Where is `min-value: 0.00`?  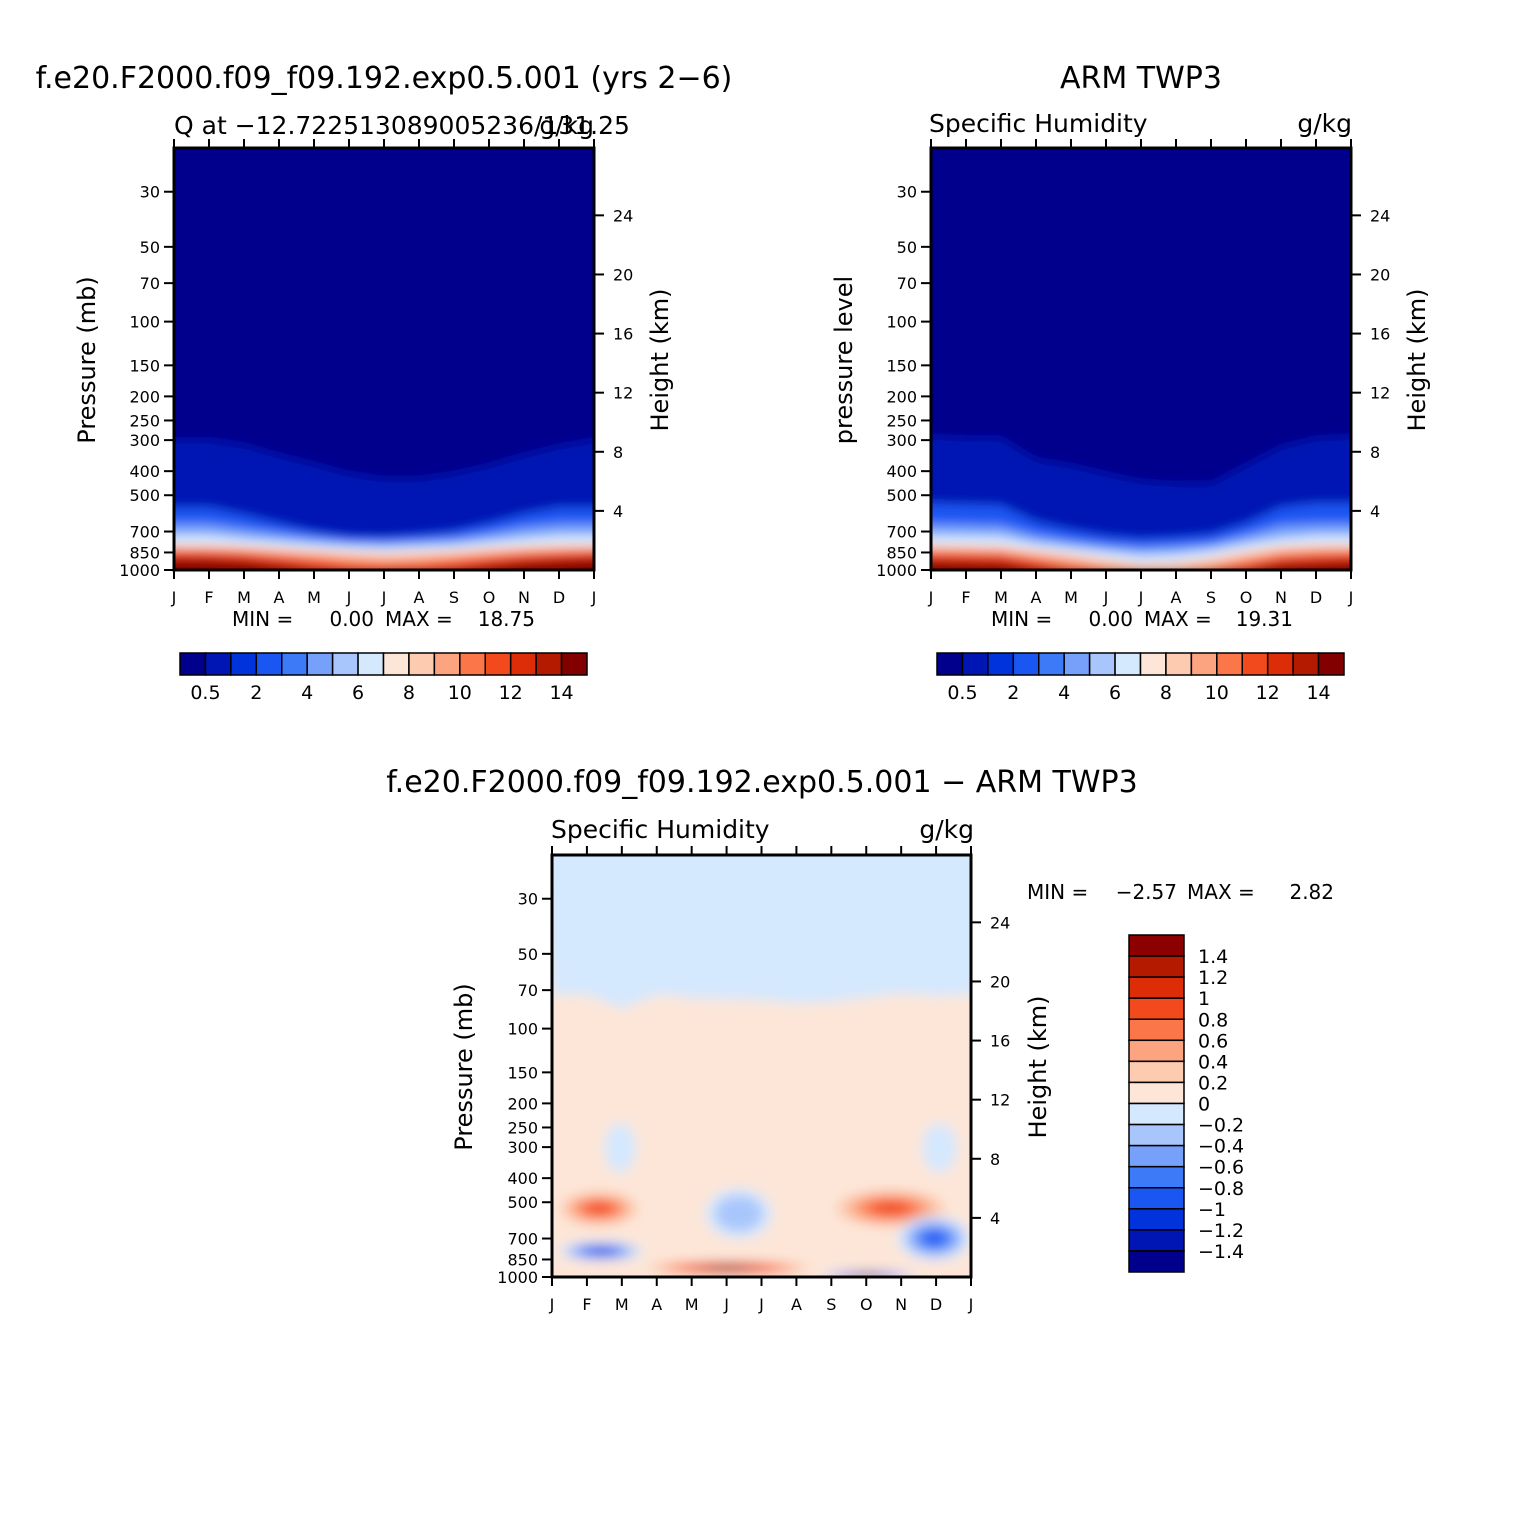
min-value: 0.00 is located at coordinates (351, 619).